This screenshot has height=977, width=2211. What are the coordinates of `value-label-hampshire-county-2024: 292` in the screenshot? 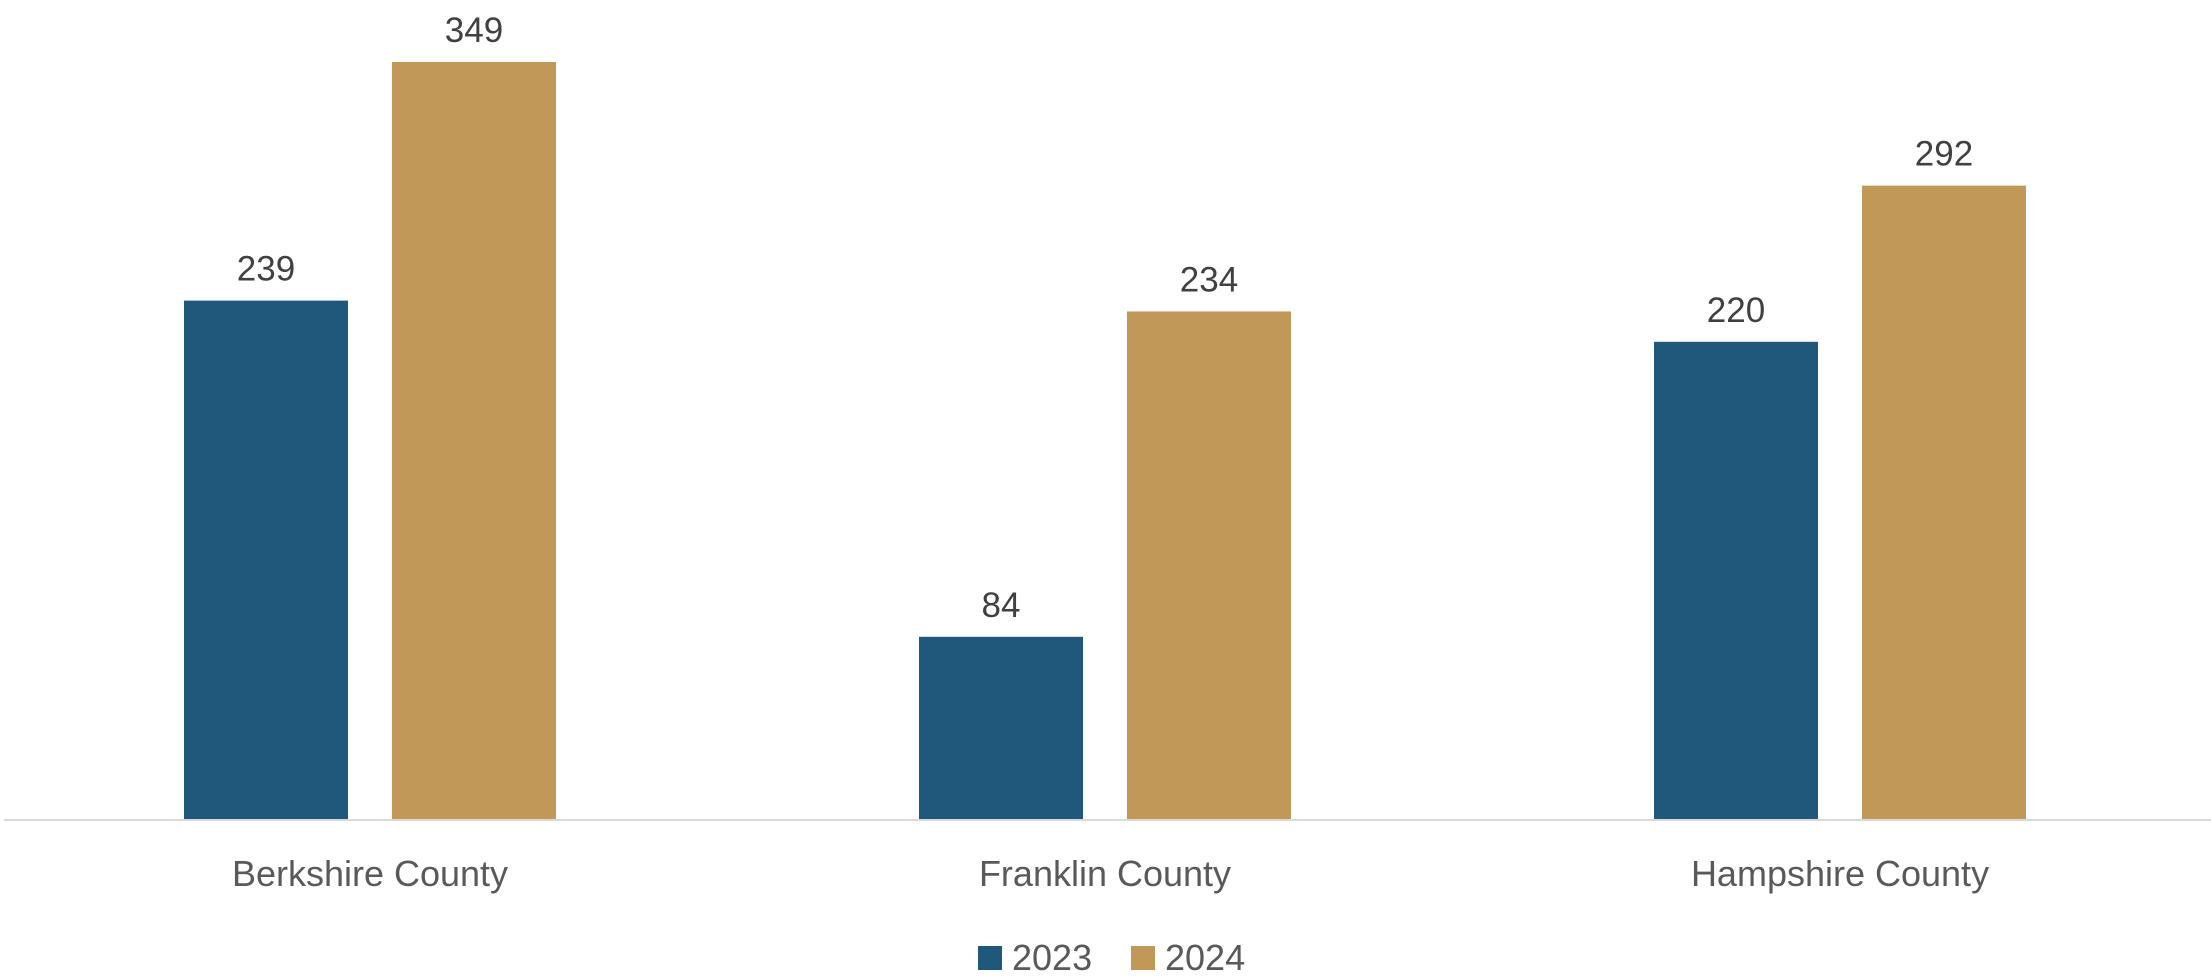 It's located at (1944, 154).